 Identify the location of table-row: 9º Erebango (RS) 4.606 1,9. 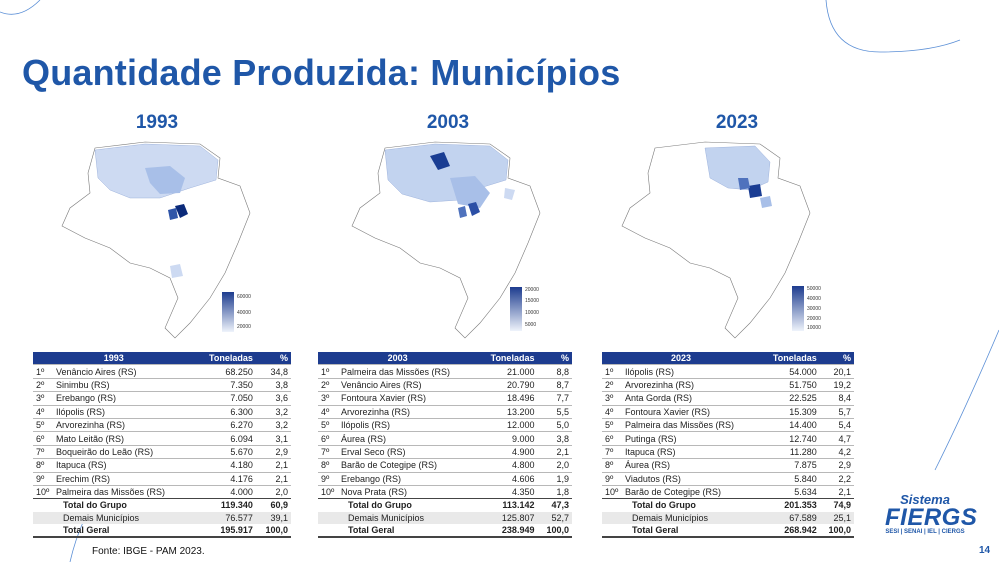
(445, 478).